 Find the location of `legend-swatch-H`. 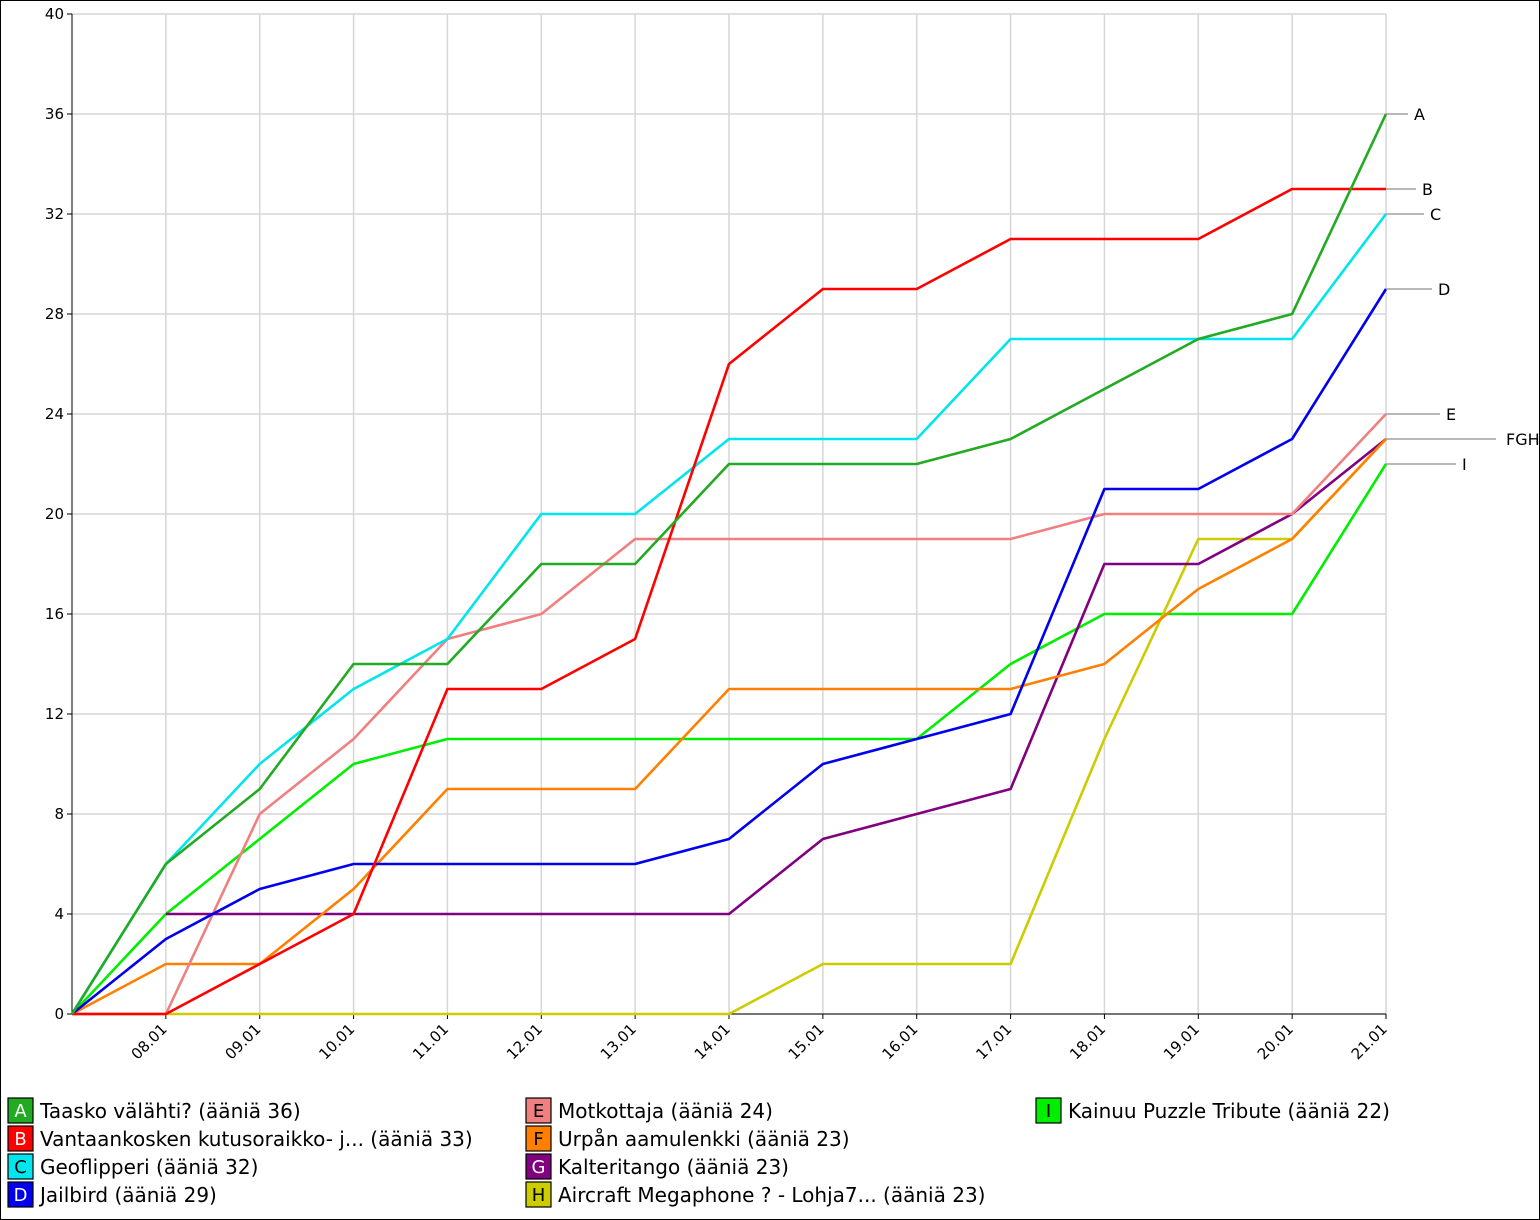

legend-swatch-H is located at coordinates (538, 1194).